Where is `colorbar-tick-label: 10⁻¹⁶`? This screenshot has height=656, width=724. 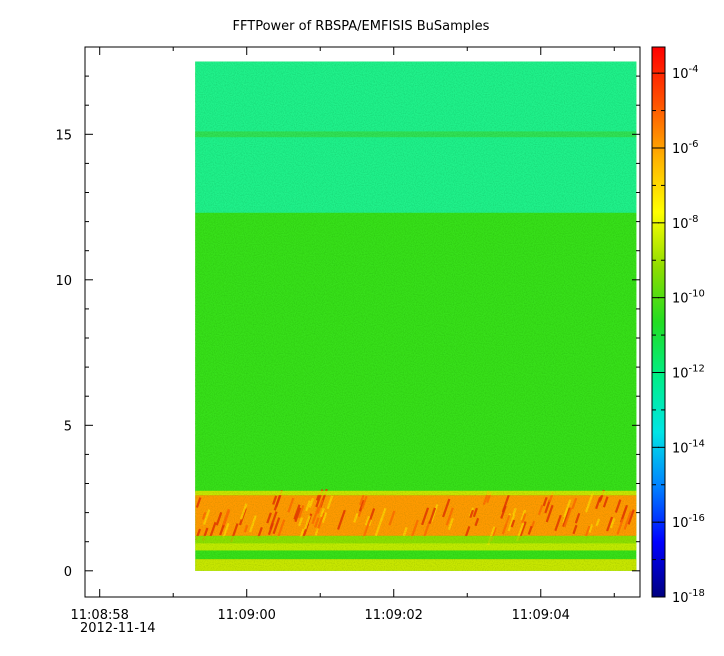 colorbar-tick-label: 10⁻¹⁶ is located at coordinates (688, 522).